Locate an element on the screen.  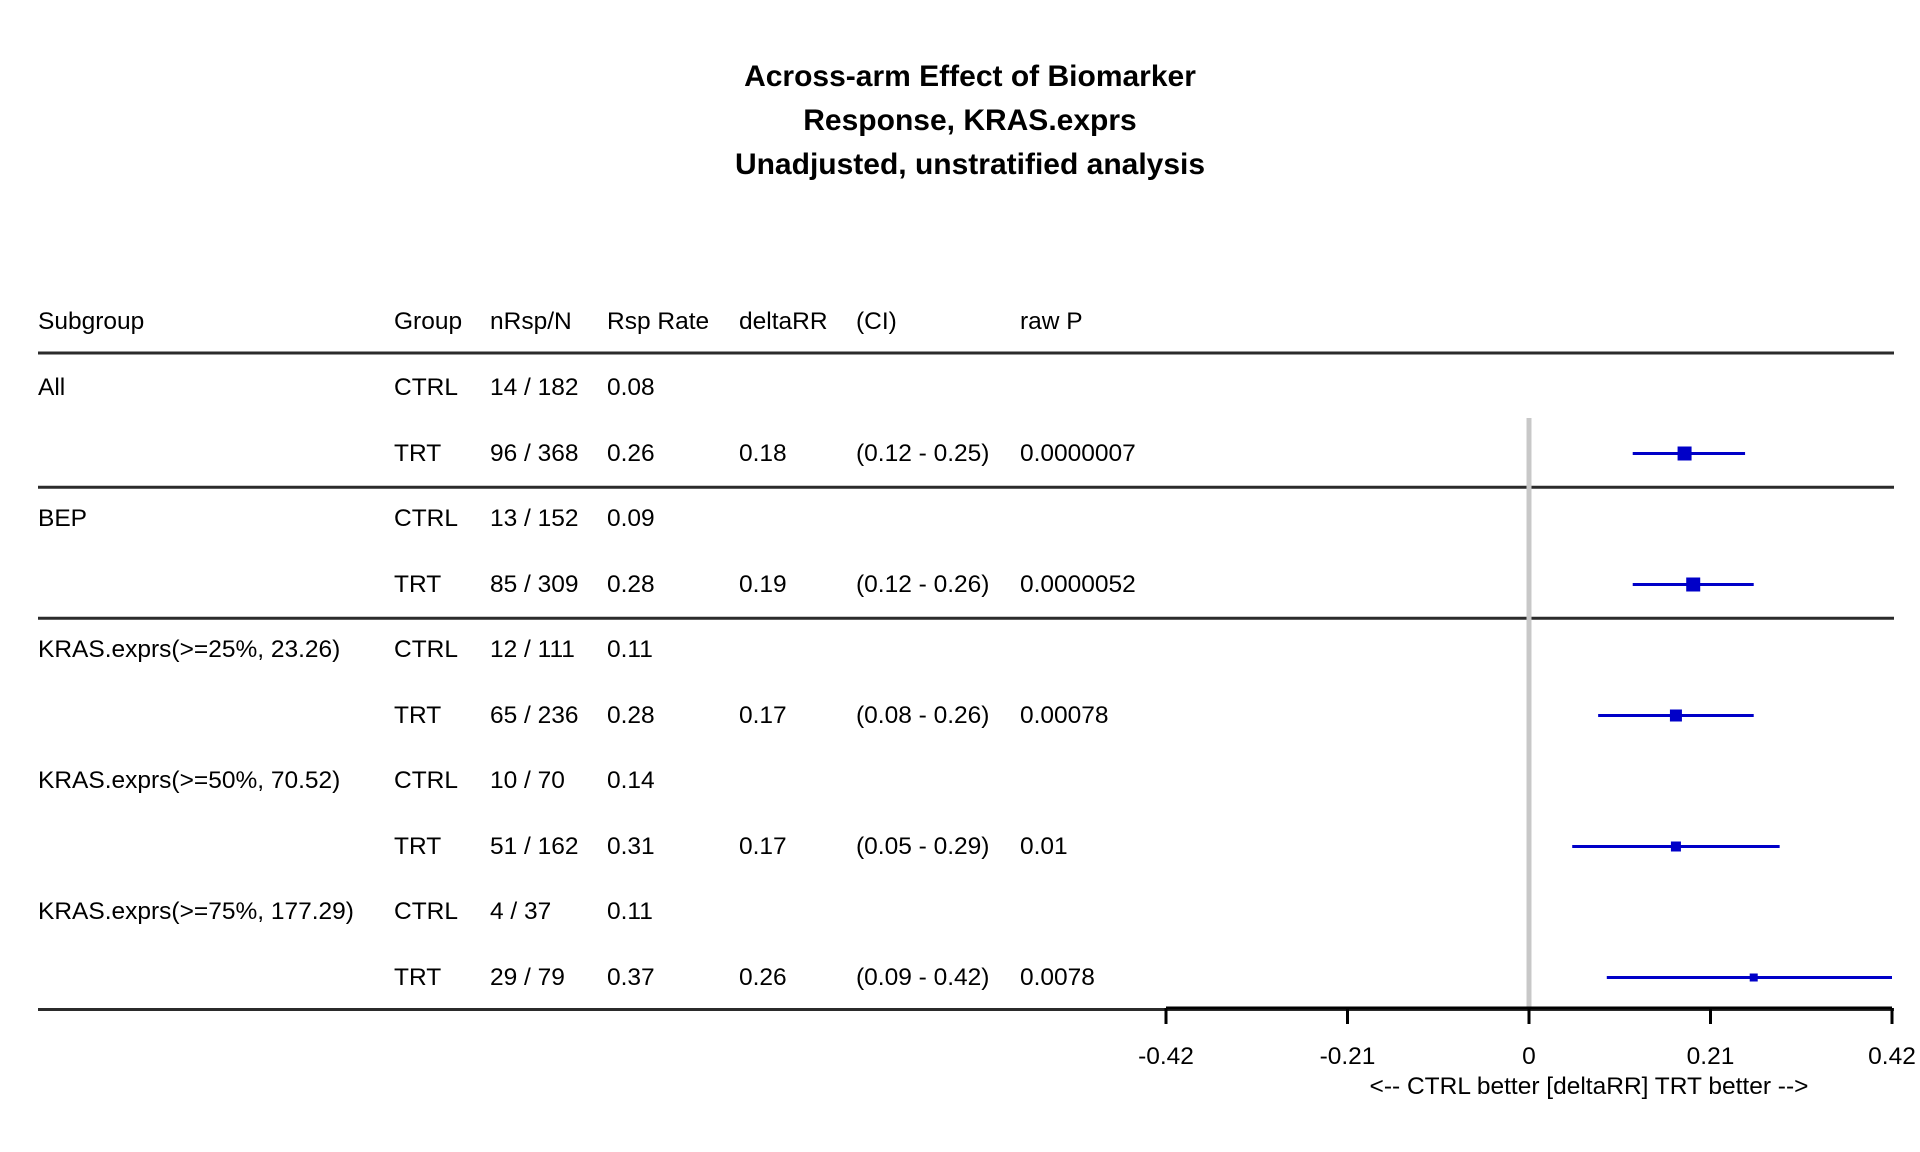
column-header: Rsp Rate is located at coordinates (658, 321).